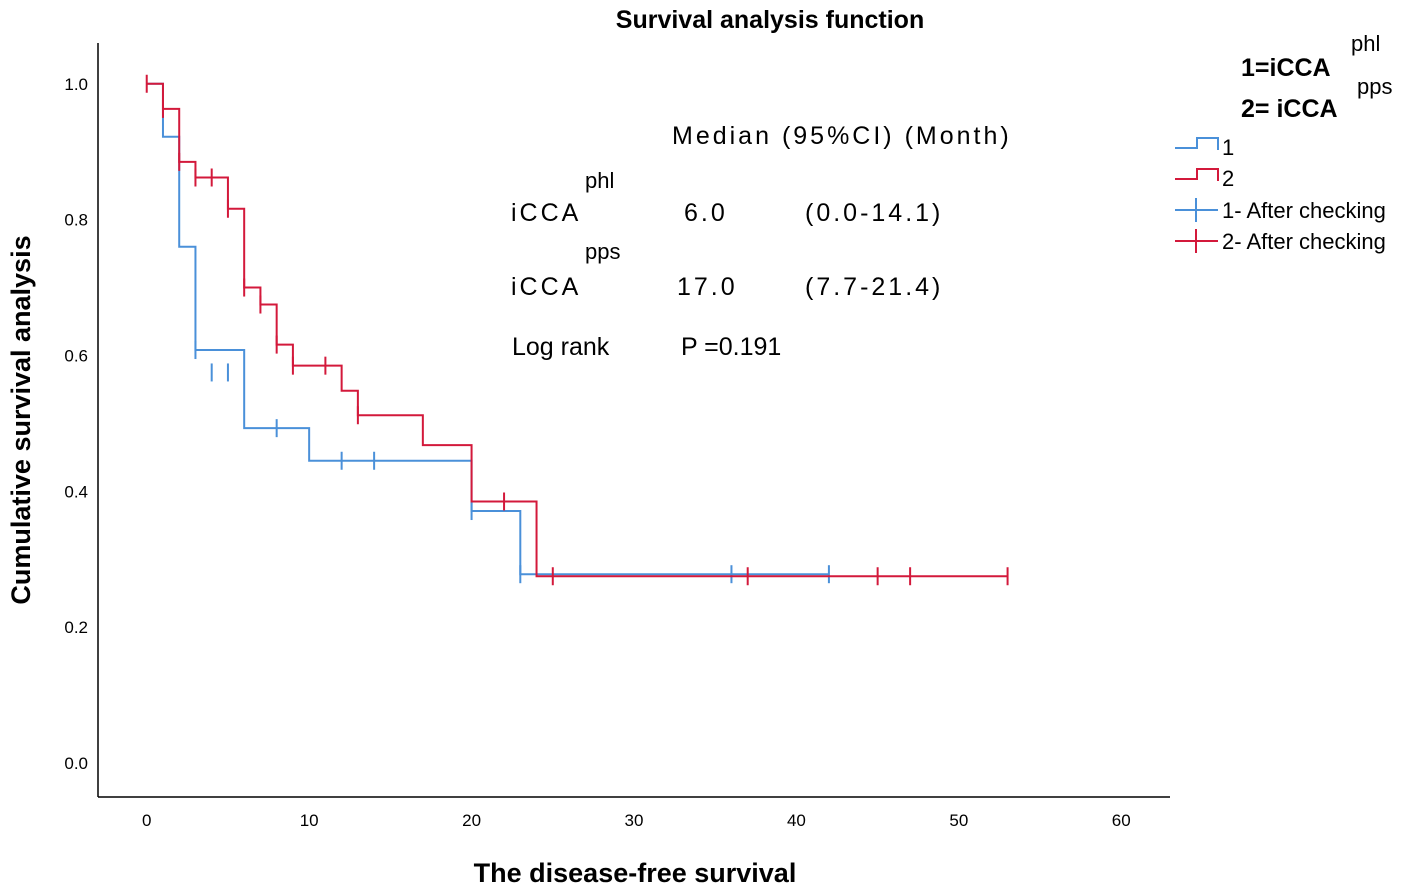 This screenshot has height=891, width=1417. What do you see at coordinates (958, 820) in the screenshot?
I see `x-tick-label: 50` at bounding box center [958, 820].